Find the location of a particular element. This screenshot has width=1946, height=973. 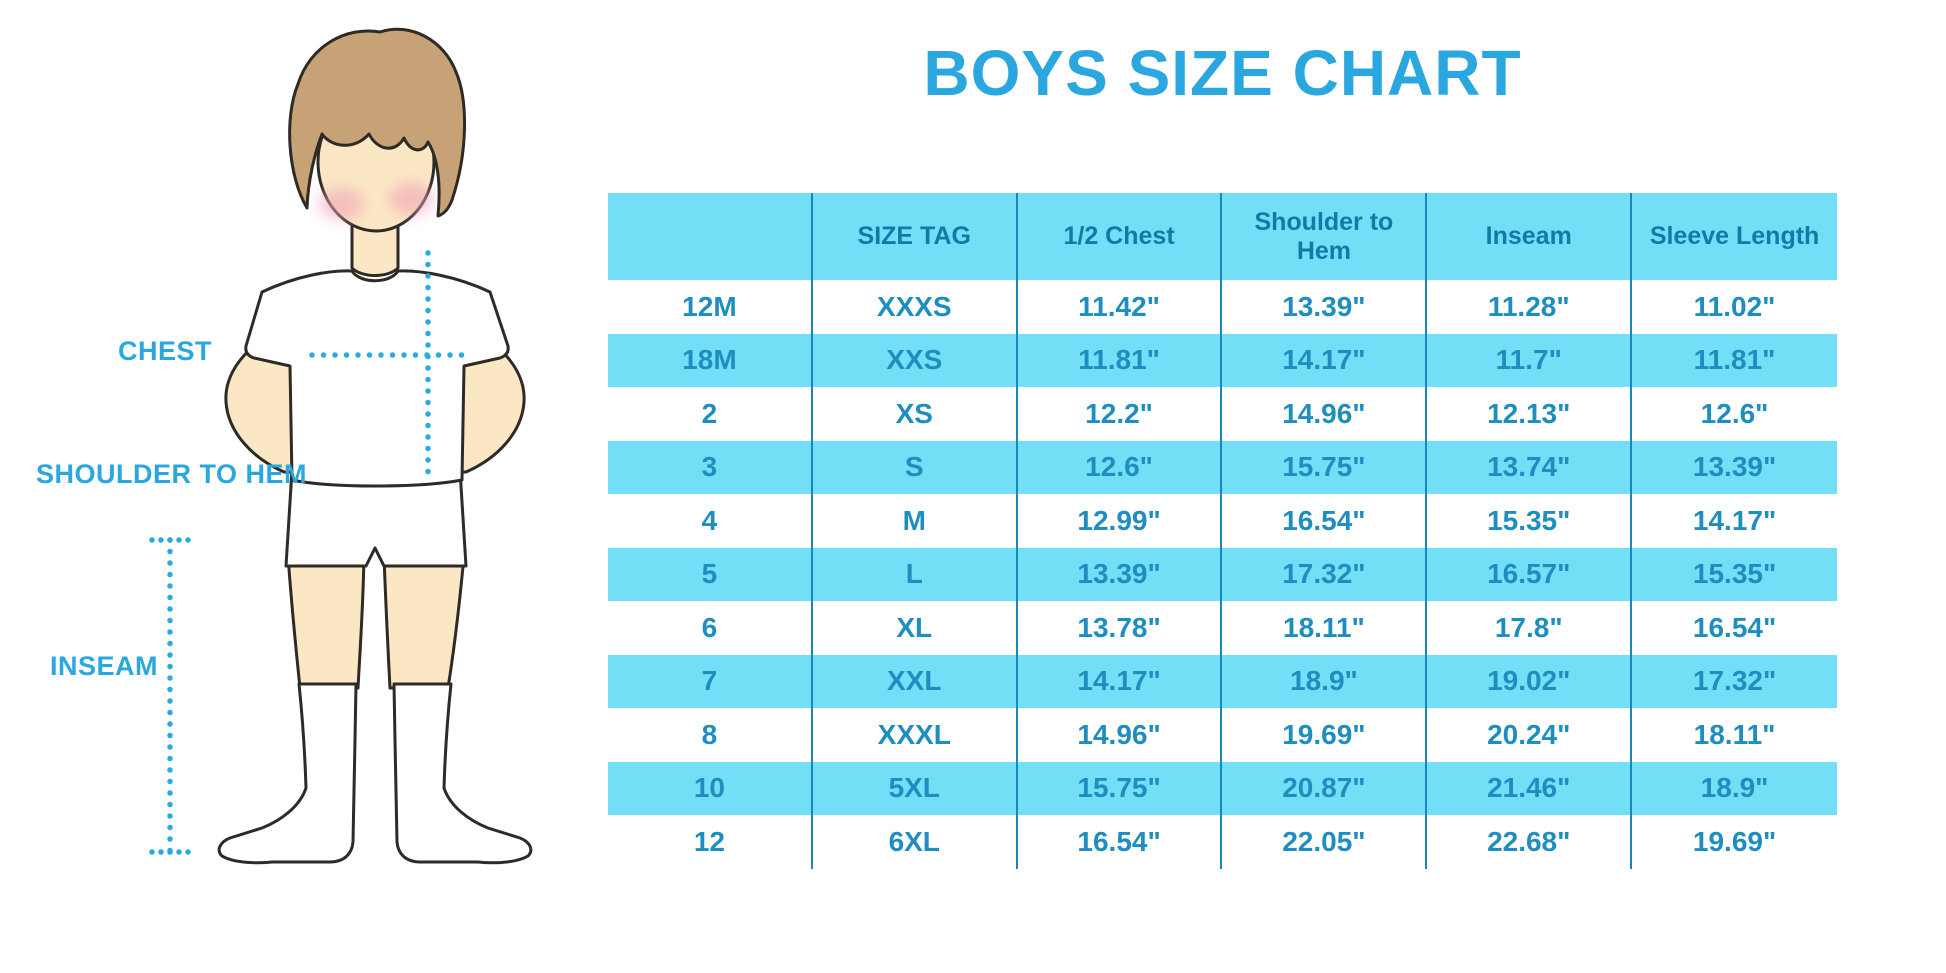

boy-left-leg is located at coordinates (326, 622).